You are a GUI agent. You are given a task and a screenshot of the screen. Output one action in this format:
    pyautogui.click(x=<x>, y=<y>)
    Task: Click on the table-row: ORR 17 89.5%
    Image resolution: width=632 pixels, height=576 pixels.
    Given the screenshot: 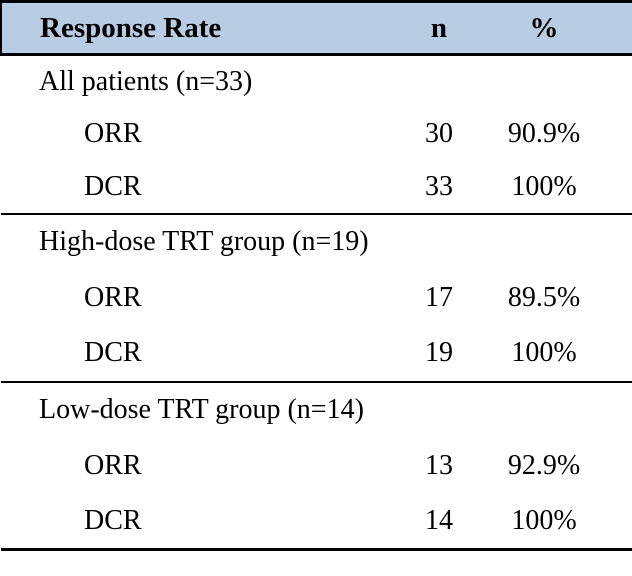 What is the action you would take?
    pyautogui.click(x=316, y=298)
    